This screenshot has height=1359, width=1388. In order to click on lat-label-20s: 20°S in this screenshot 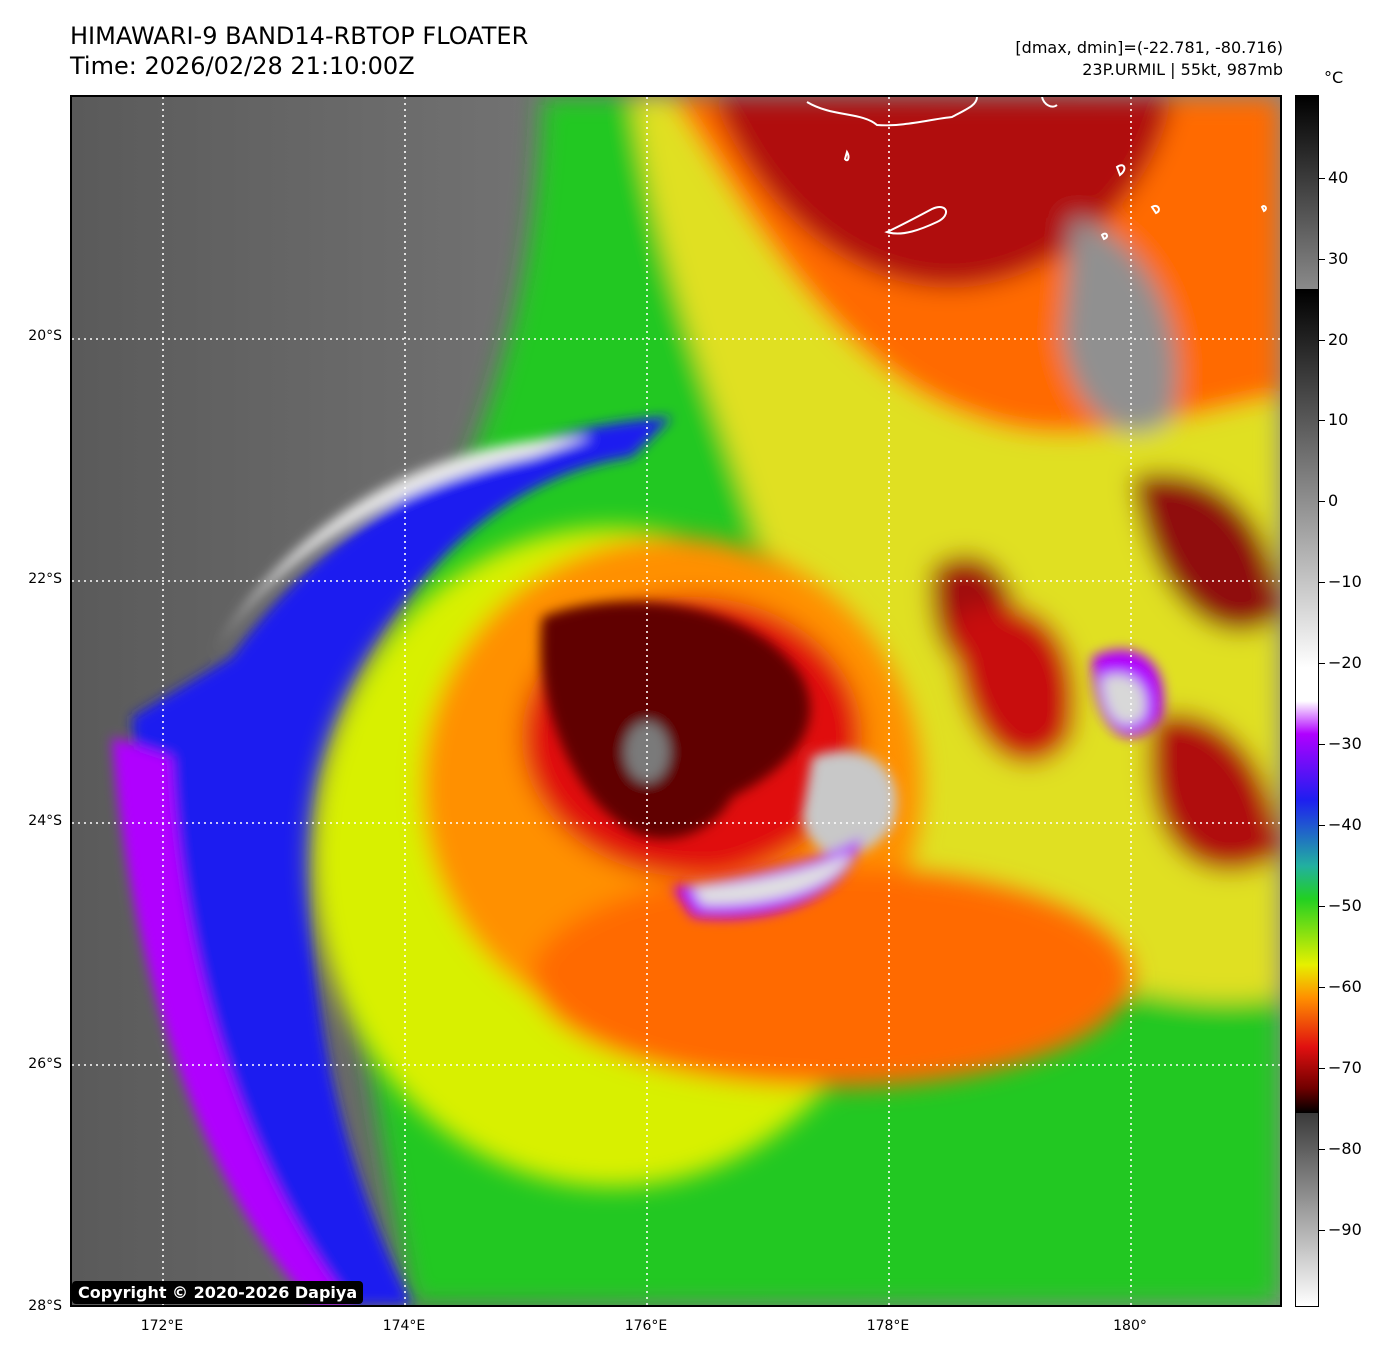, I will do `click(45, 336)`.